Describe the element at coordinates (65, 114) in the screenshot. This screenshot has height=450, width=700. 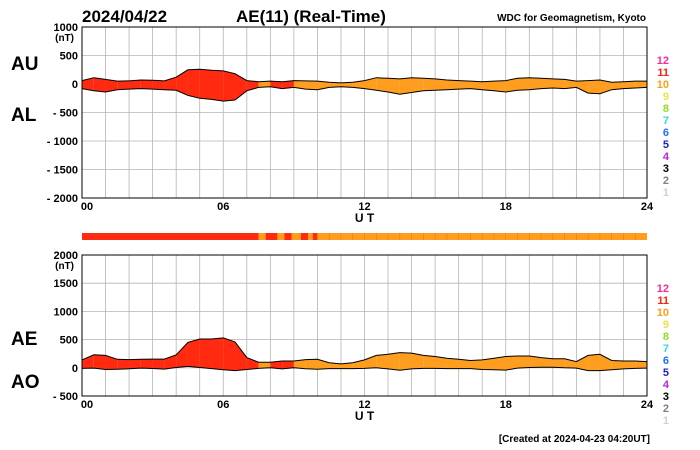
I see `au-al-y-tick-label: - 500` at that location.